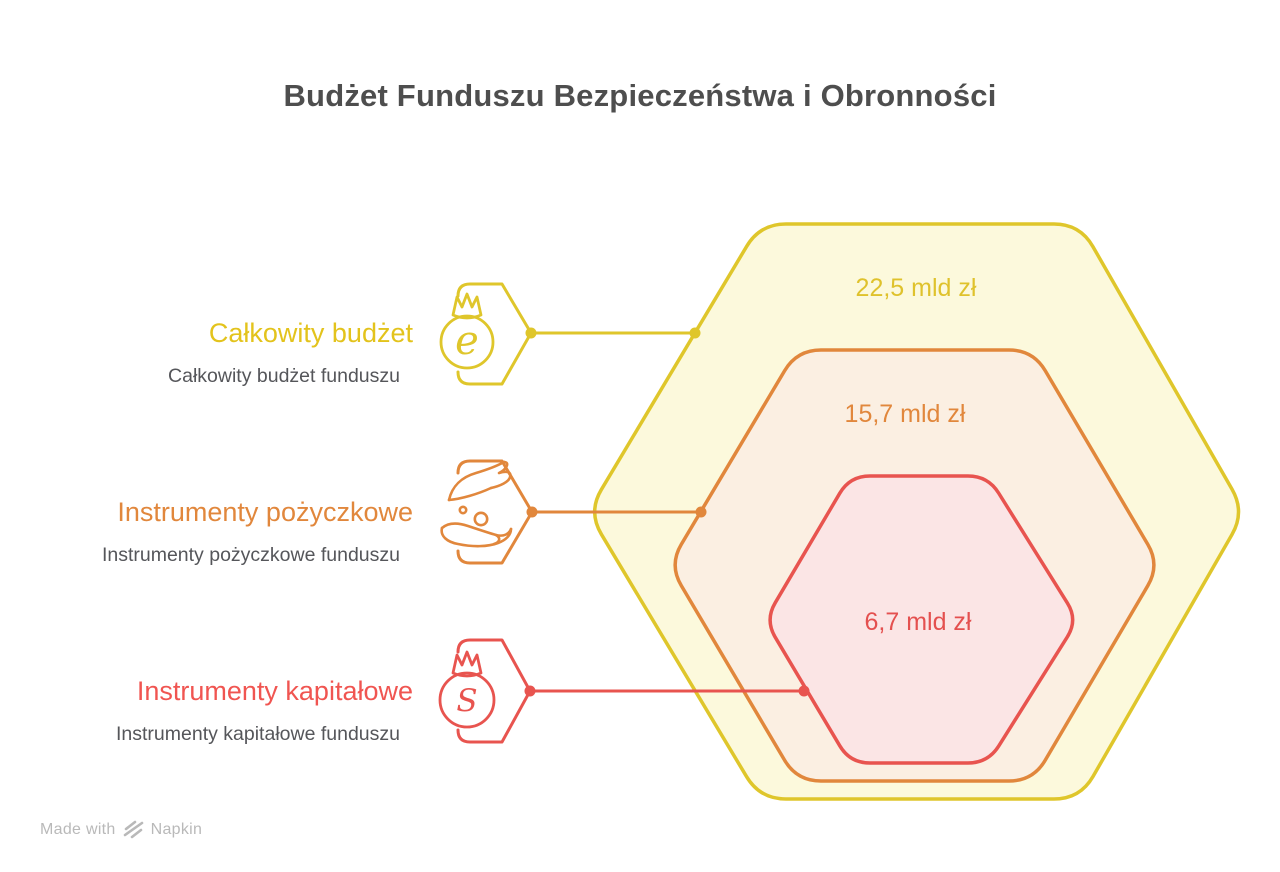  Describe the element at coordinates (530, 691) in the screenshot. I see `connector-dot-capital-left` at that location.